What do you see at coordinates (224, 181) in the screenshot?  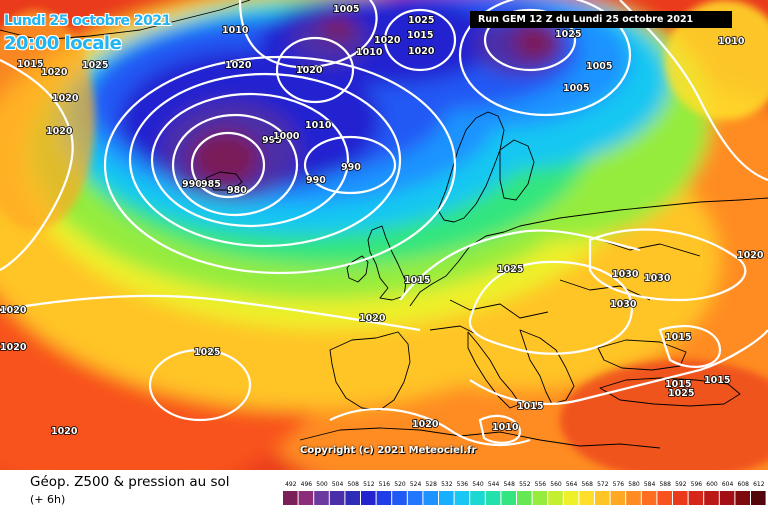 I see `coast-iceland` at bounding box center [224, 181].